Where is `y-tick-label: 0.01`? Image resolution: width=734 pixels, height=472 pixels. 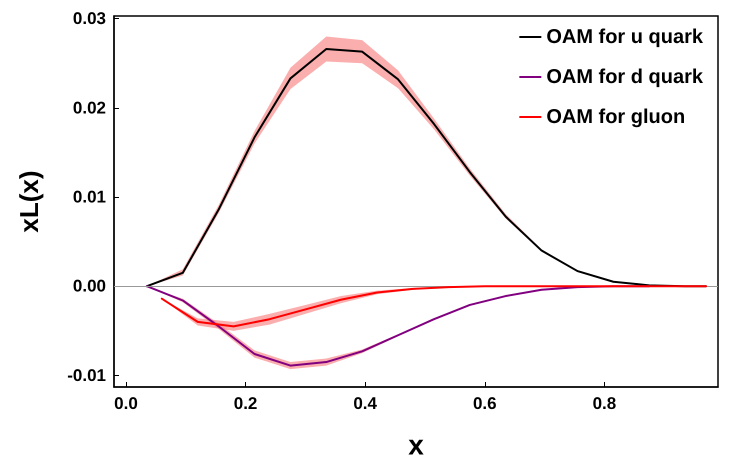 y-tick-label: 0.01 is located at coordinates (89, 197).